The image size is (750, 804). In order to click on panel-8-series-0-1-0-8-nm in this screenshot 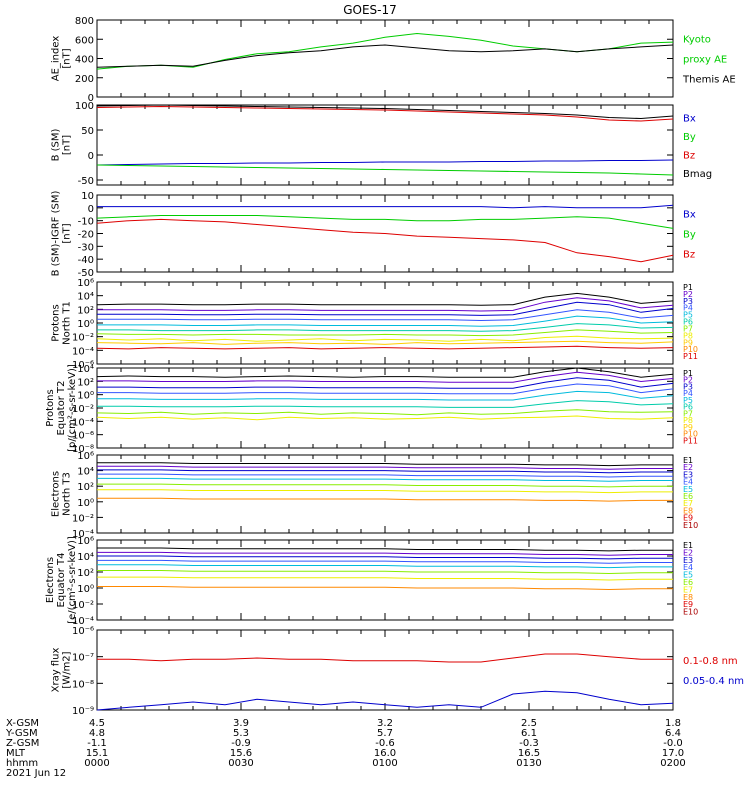, I will do `click(385, 658)`.